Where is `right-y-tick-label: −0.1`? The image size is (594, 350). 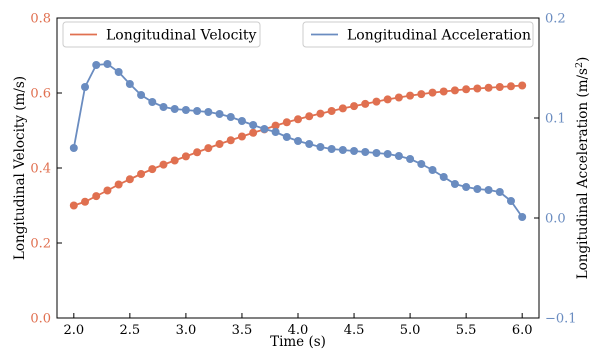
right-y-tick-label: −0.1 is located at coordinates (561, 319).